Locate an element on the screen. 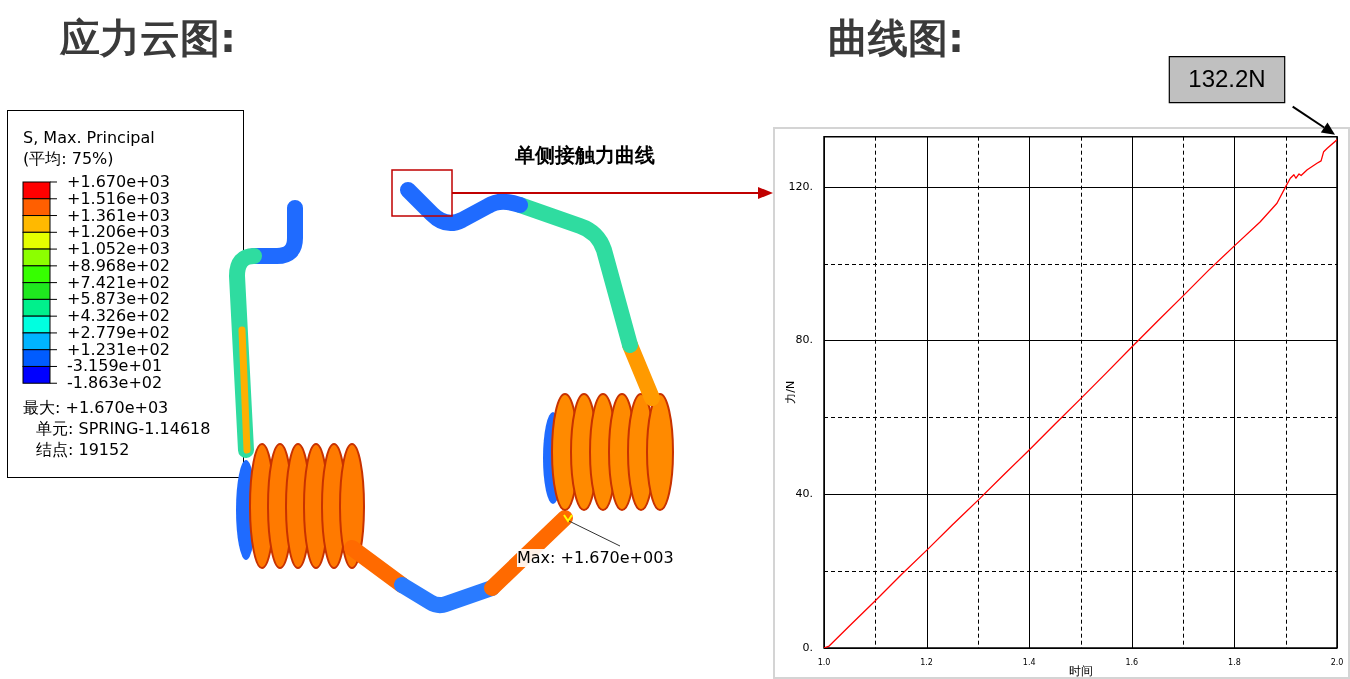  x-tick-label: 1.6 is located at coordinates (1132, 662).